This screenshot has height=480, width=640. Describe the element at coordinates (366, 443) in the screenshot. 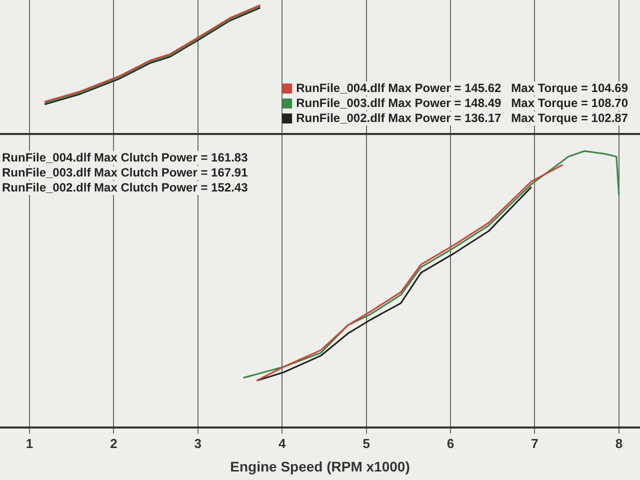

I see `x-tick-label: 5` at that location.